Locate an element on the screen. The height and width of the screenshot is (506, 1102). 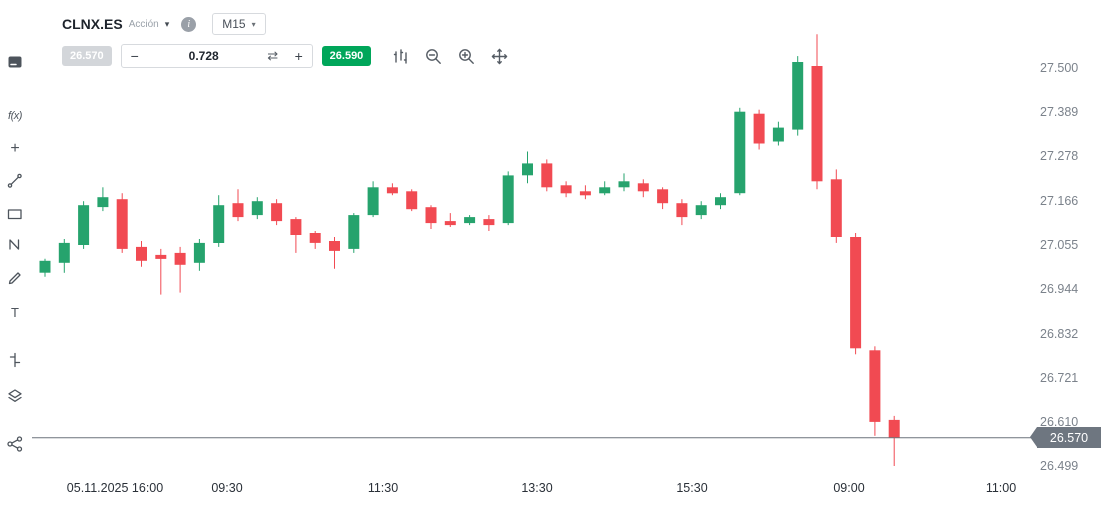
symbol-caret-icon: ▾ is located at coordinates (167, 23).